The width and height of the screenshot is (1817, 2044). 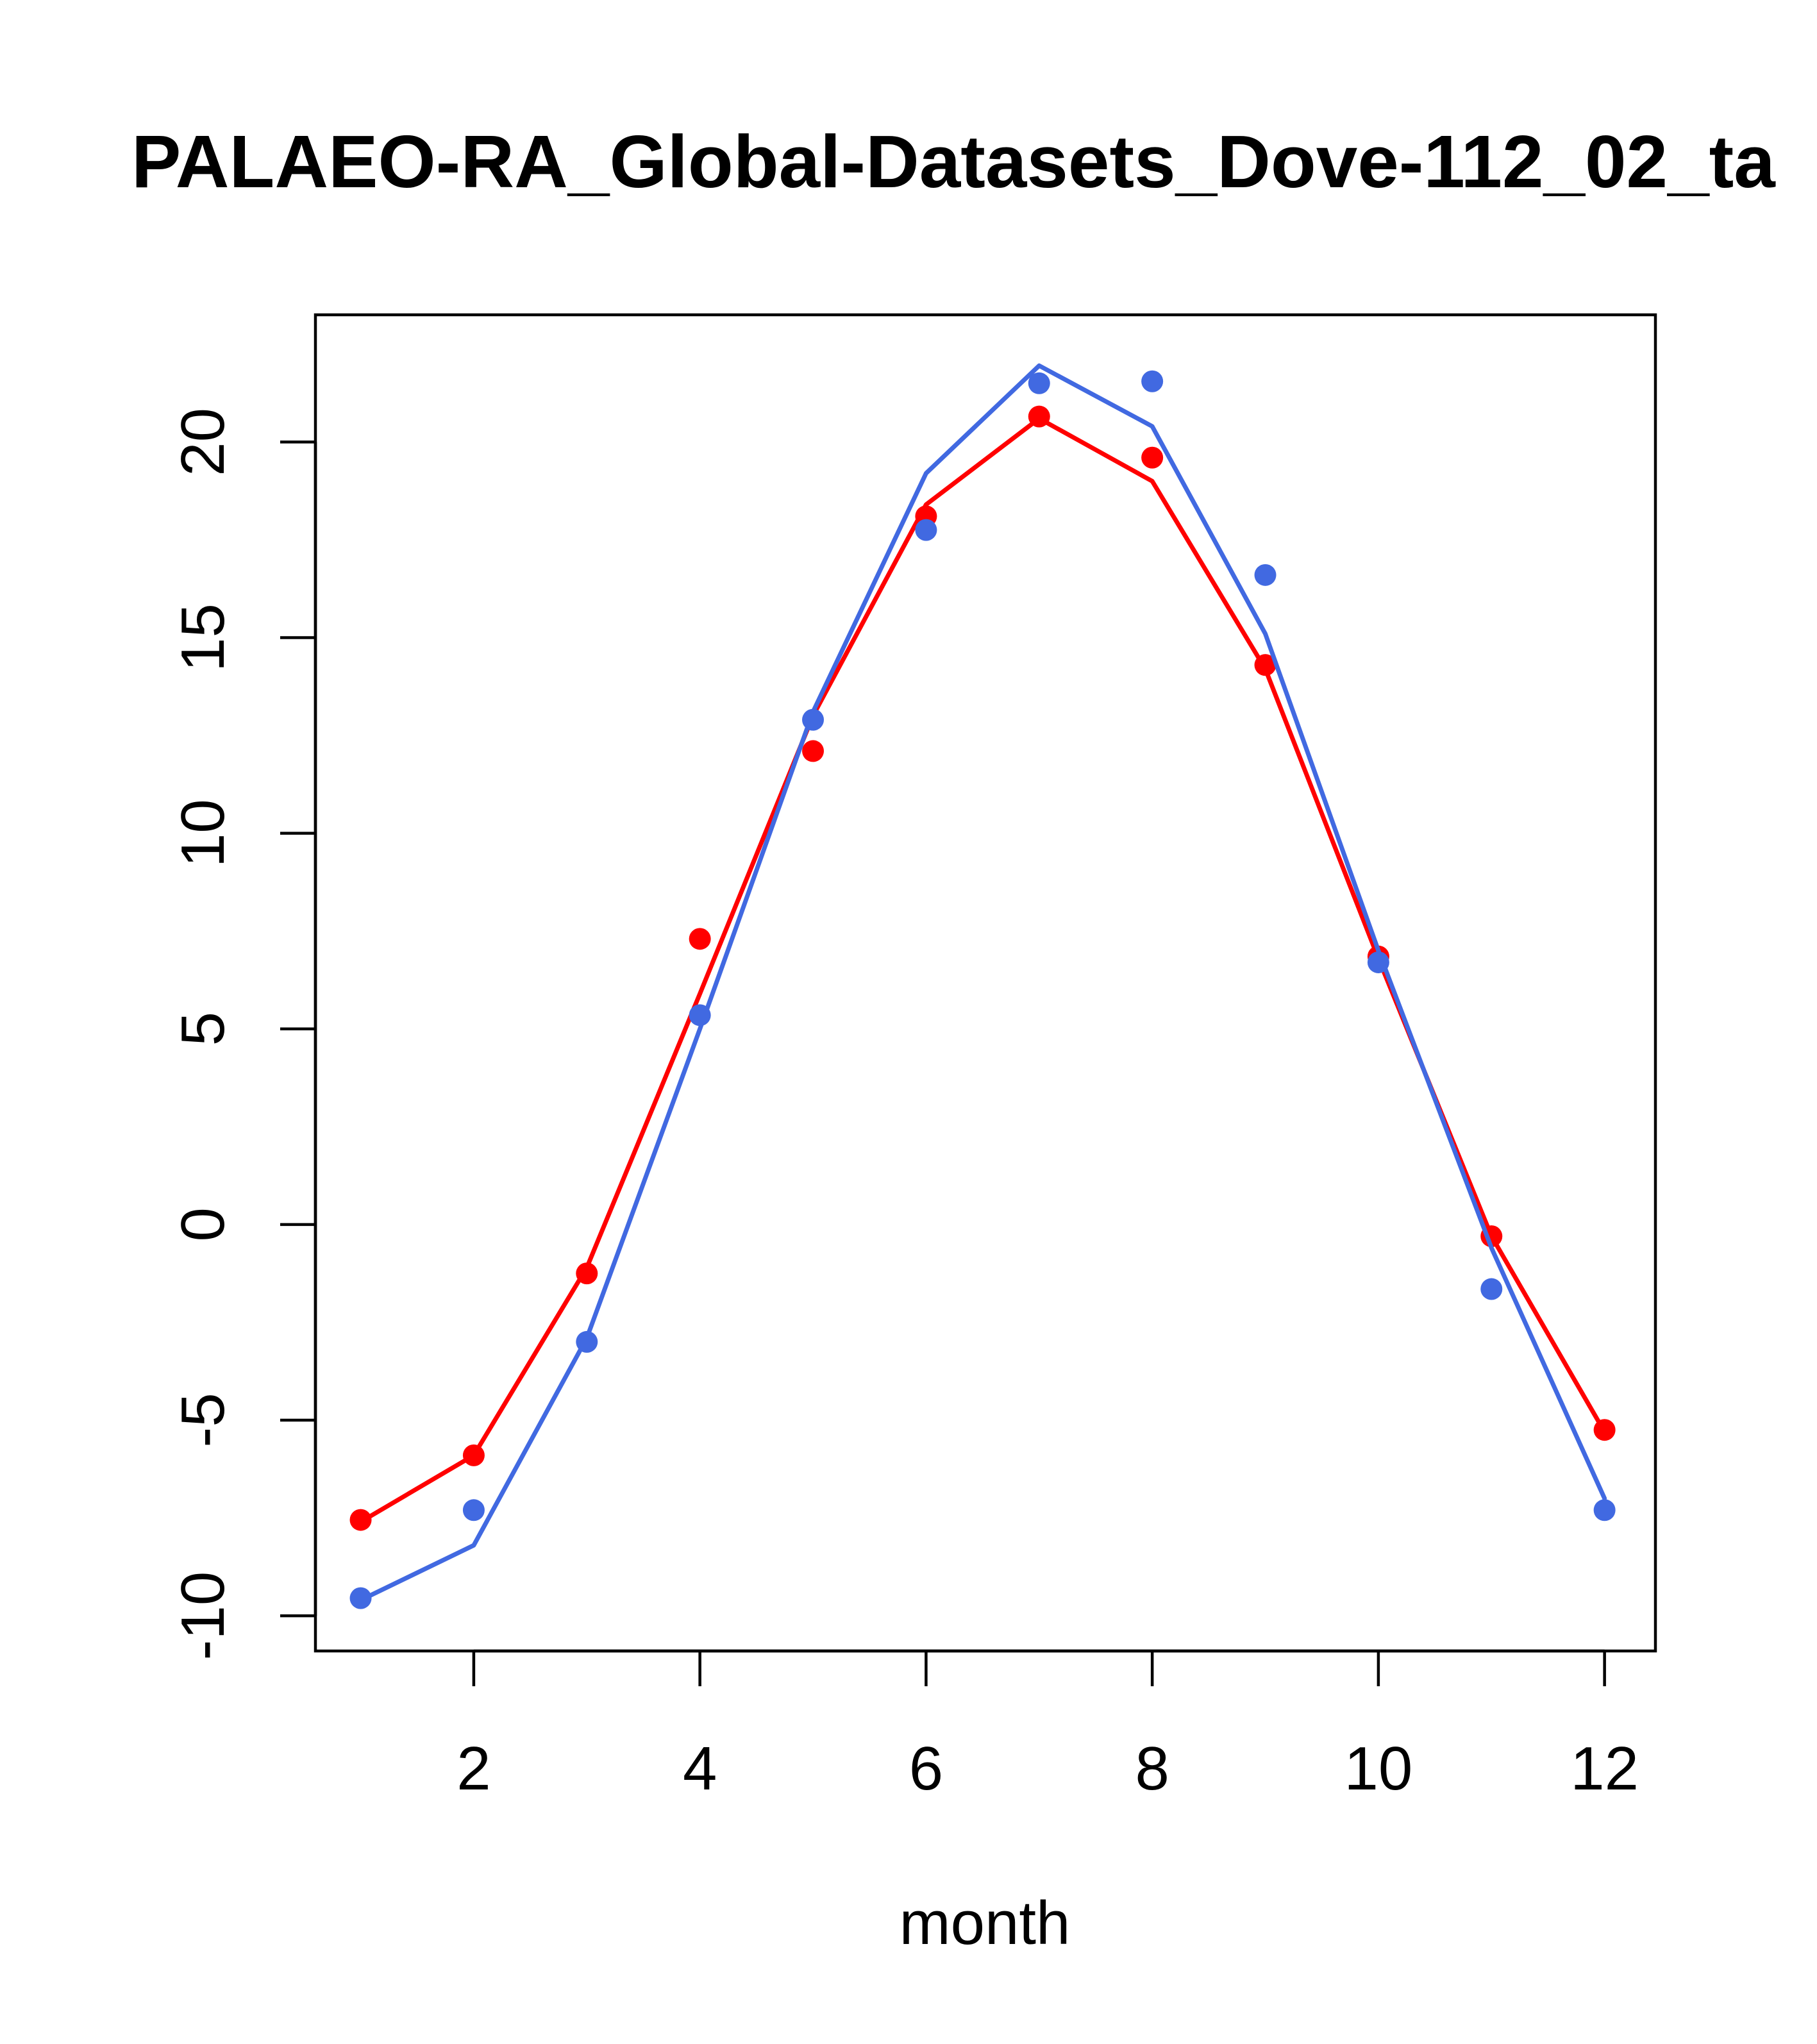 What do you see at coordinates (700, 1768) in the screenshot?
I see `x-tick-label: 4` at bounding box center [700, 1768].